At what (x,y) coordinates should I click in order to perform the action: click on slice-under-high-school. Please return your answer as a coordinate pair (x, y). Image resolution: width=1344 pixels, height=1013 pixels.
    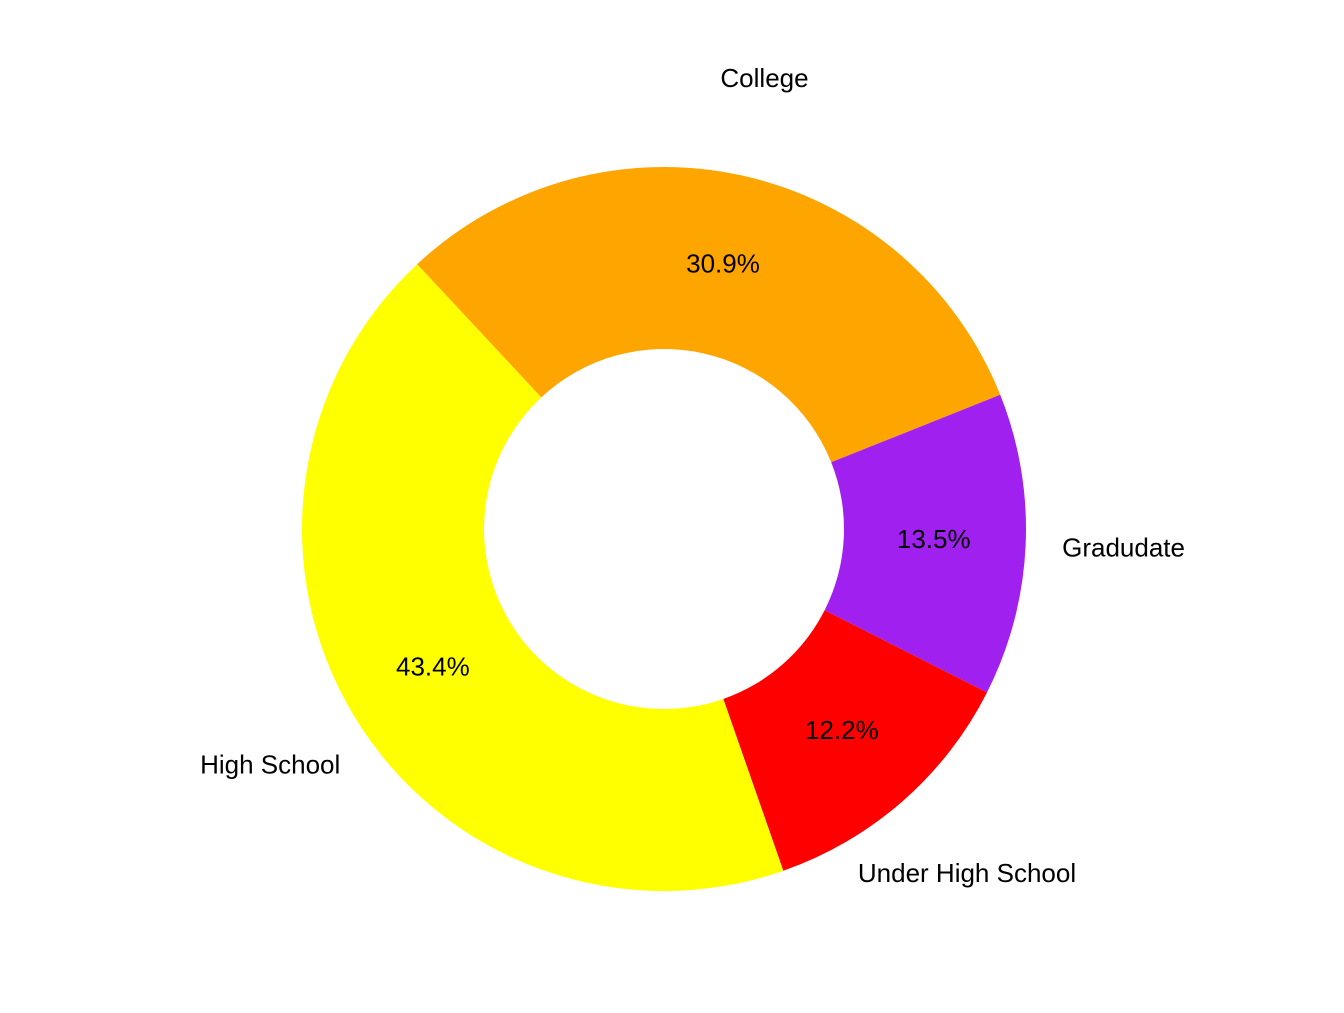
    Looking at the image, I should click on (855, 740).